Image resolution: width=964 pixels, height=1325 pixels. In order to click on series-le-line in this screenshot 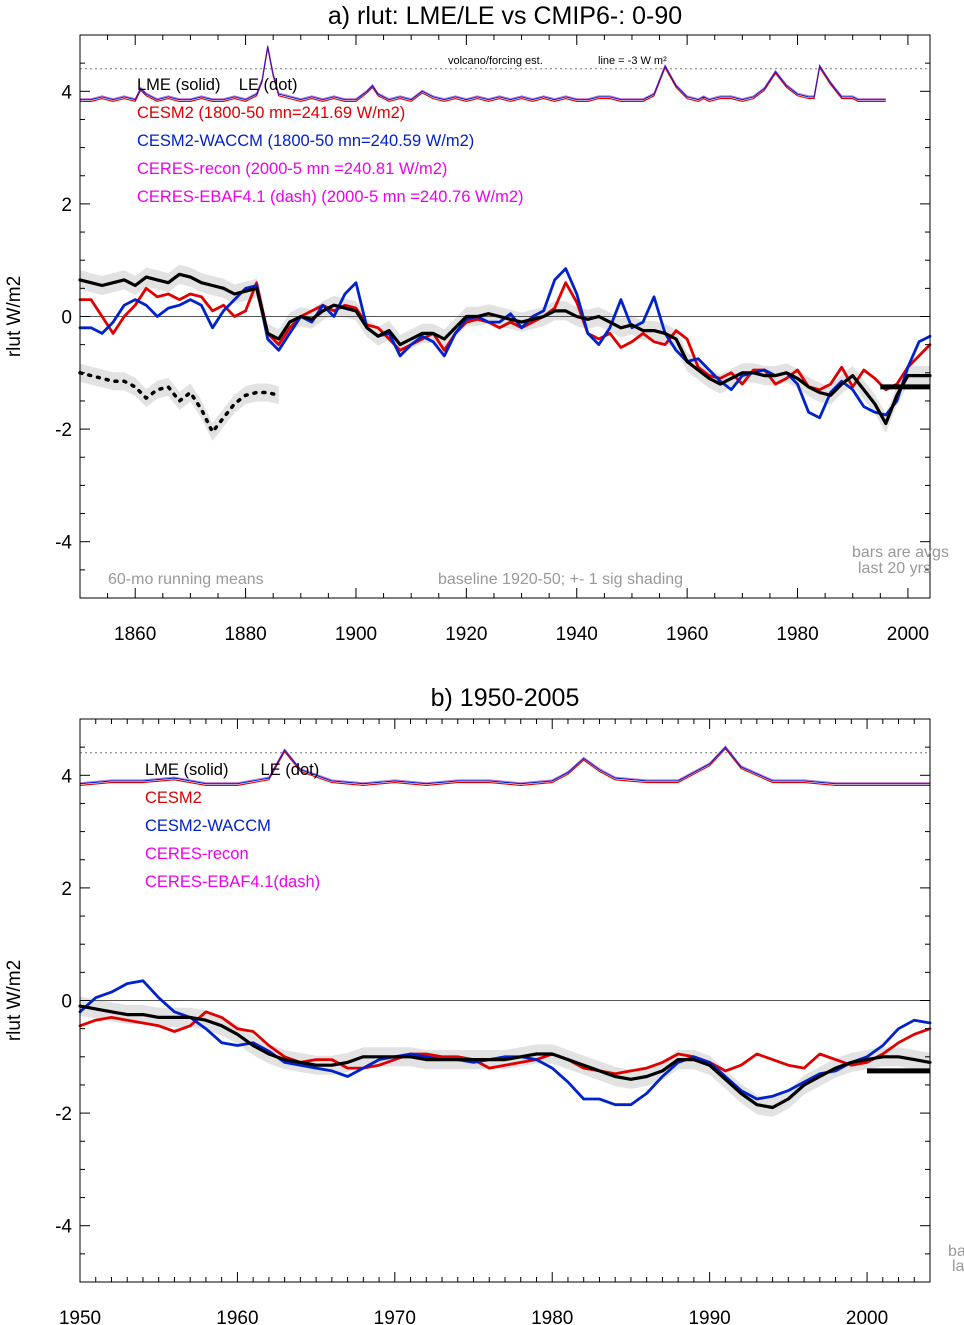, I will do `click(179, 402)`.